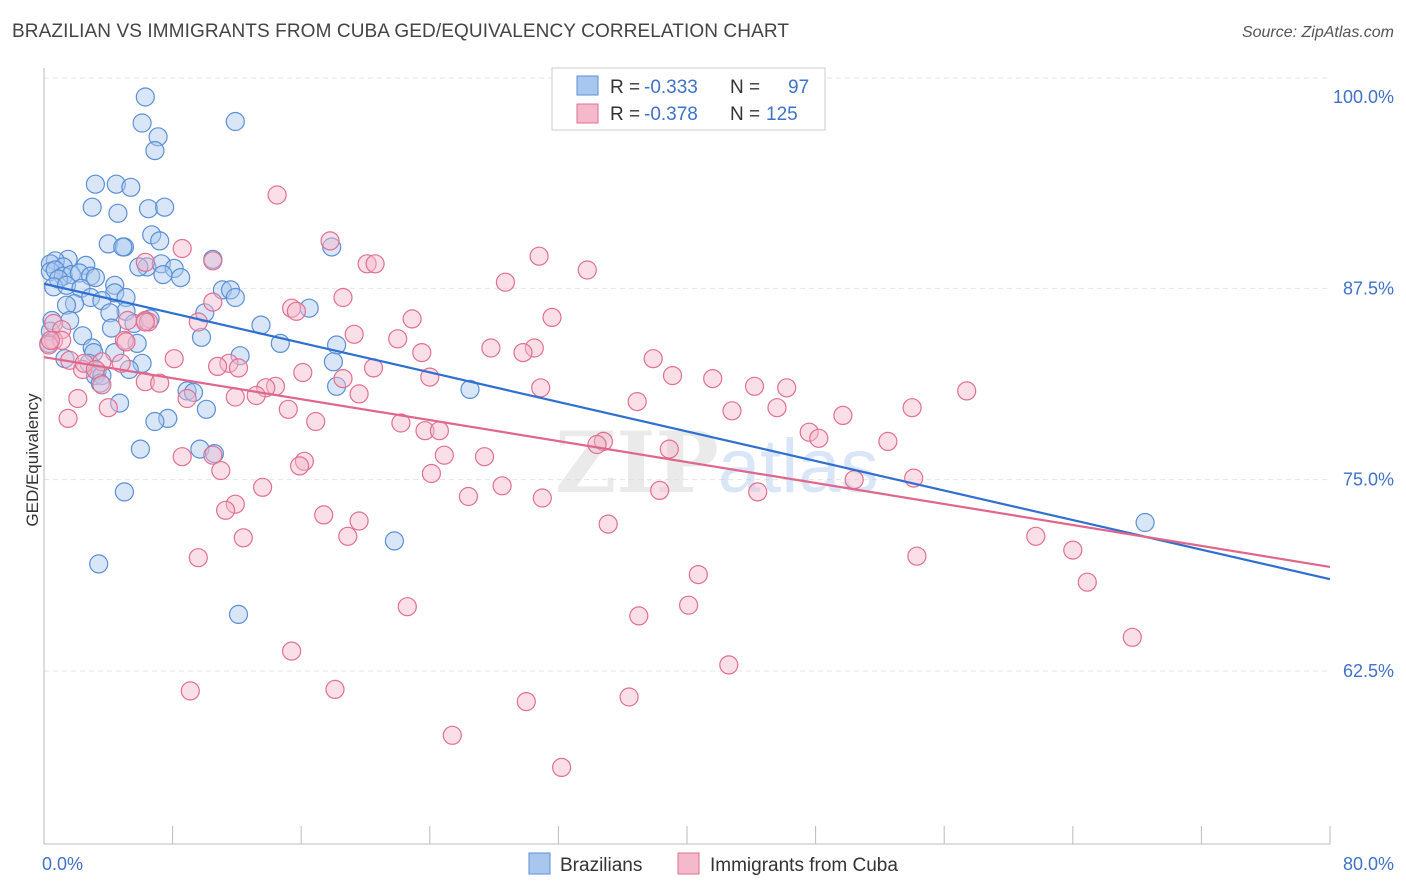 The height and width of the screenshot is (892, 1406). I want to click on legend-n-label-1: N =, so click(745, 87).